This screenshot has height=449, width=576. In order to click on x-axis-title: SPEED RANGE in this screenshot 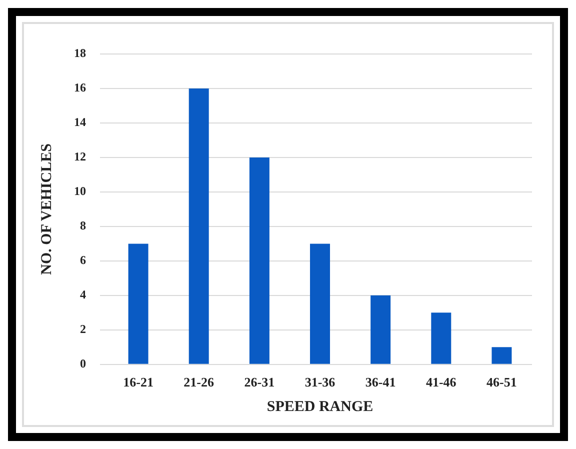, I will do `click(320, 406)`.